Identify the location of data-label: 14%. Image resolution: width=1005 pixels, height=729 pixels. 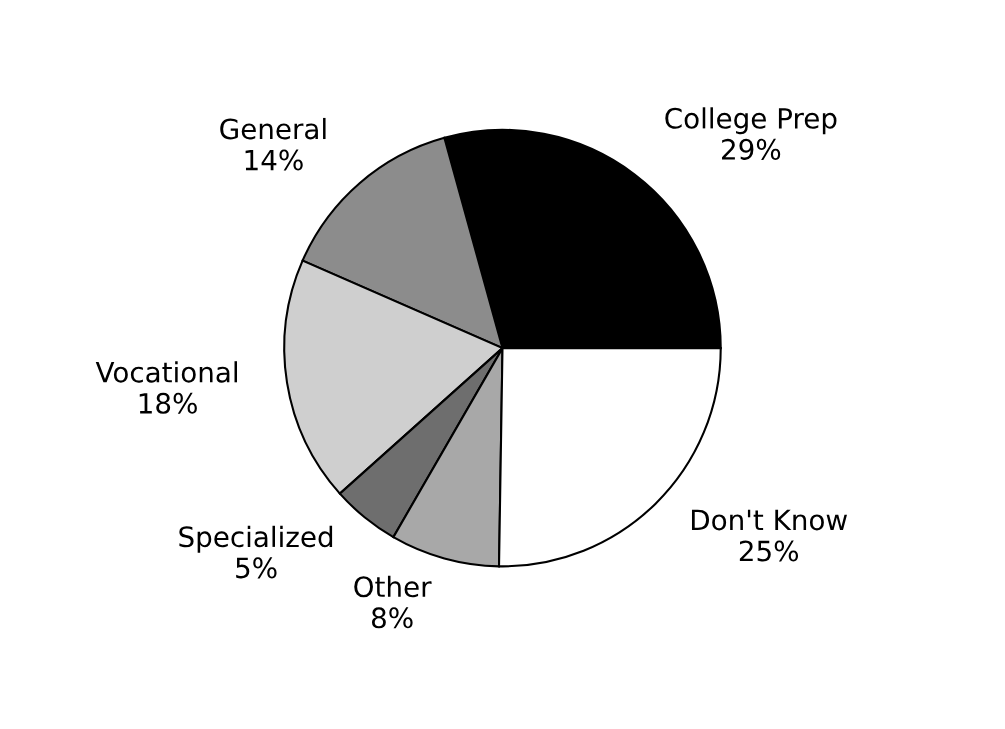
(274, 160).